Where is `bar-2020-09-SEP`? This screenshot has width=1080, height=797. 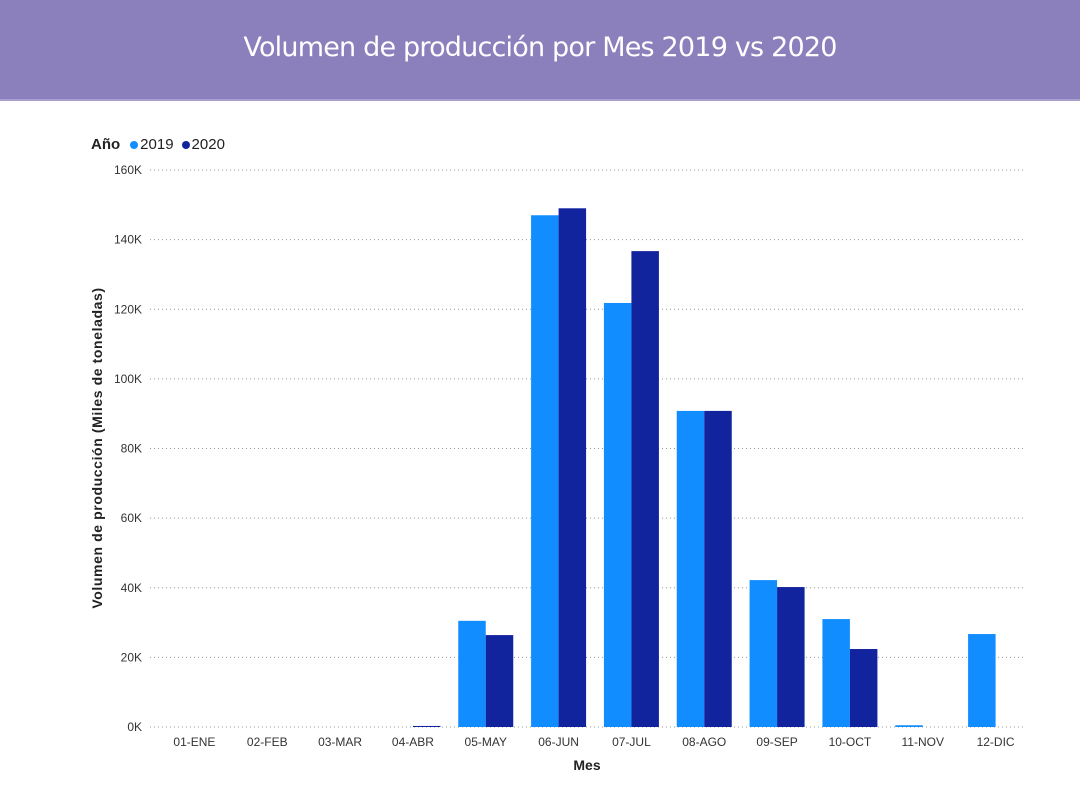
bar-2020-09-SEP is located at coordinates (791, 657).